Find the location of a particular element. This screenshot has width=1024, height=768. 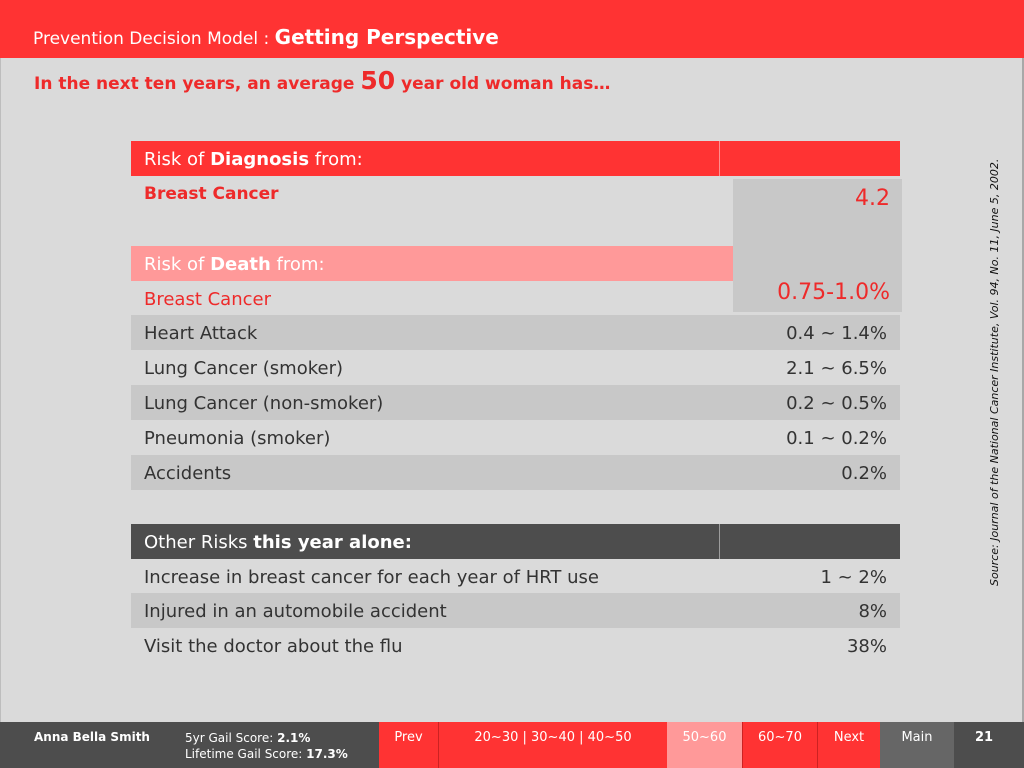

diagnosis-label: Breast Cancer is located at coordinates (211, 194).